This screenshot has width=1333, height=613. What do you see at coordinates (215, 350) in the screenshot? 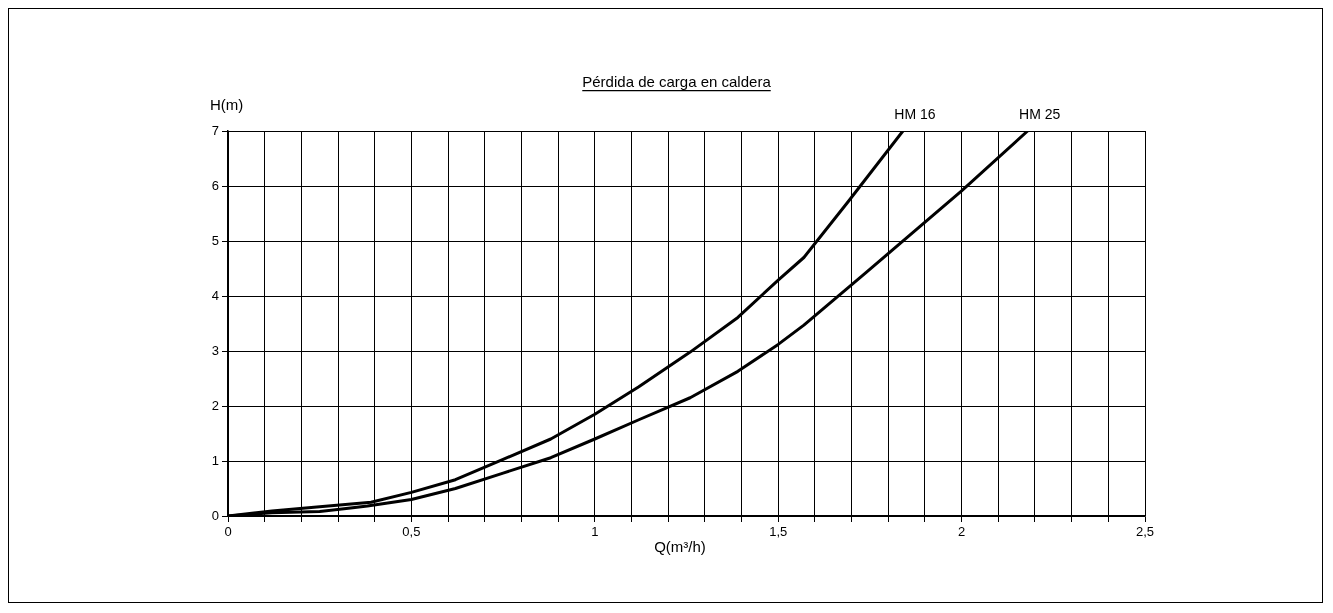
I see `y-tick-label: 3` at bounding box center [215, 350].